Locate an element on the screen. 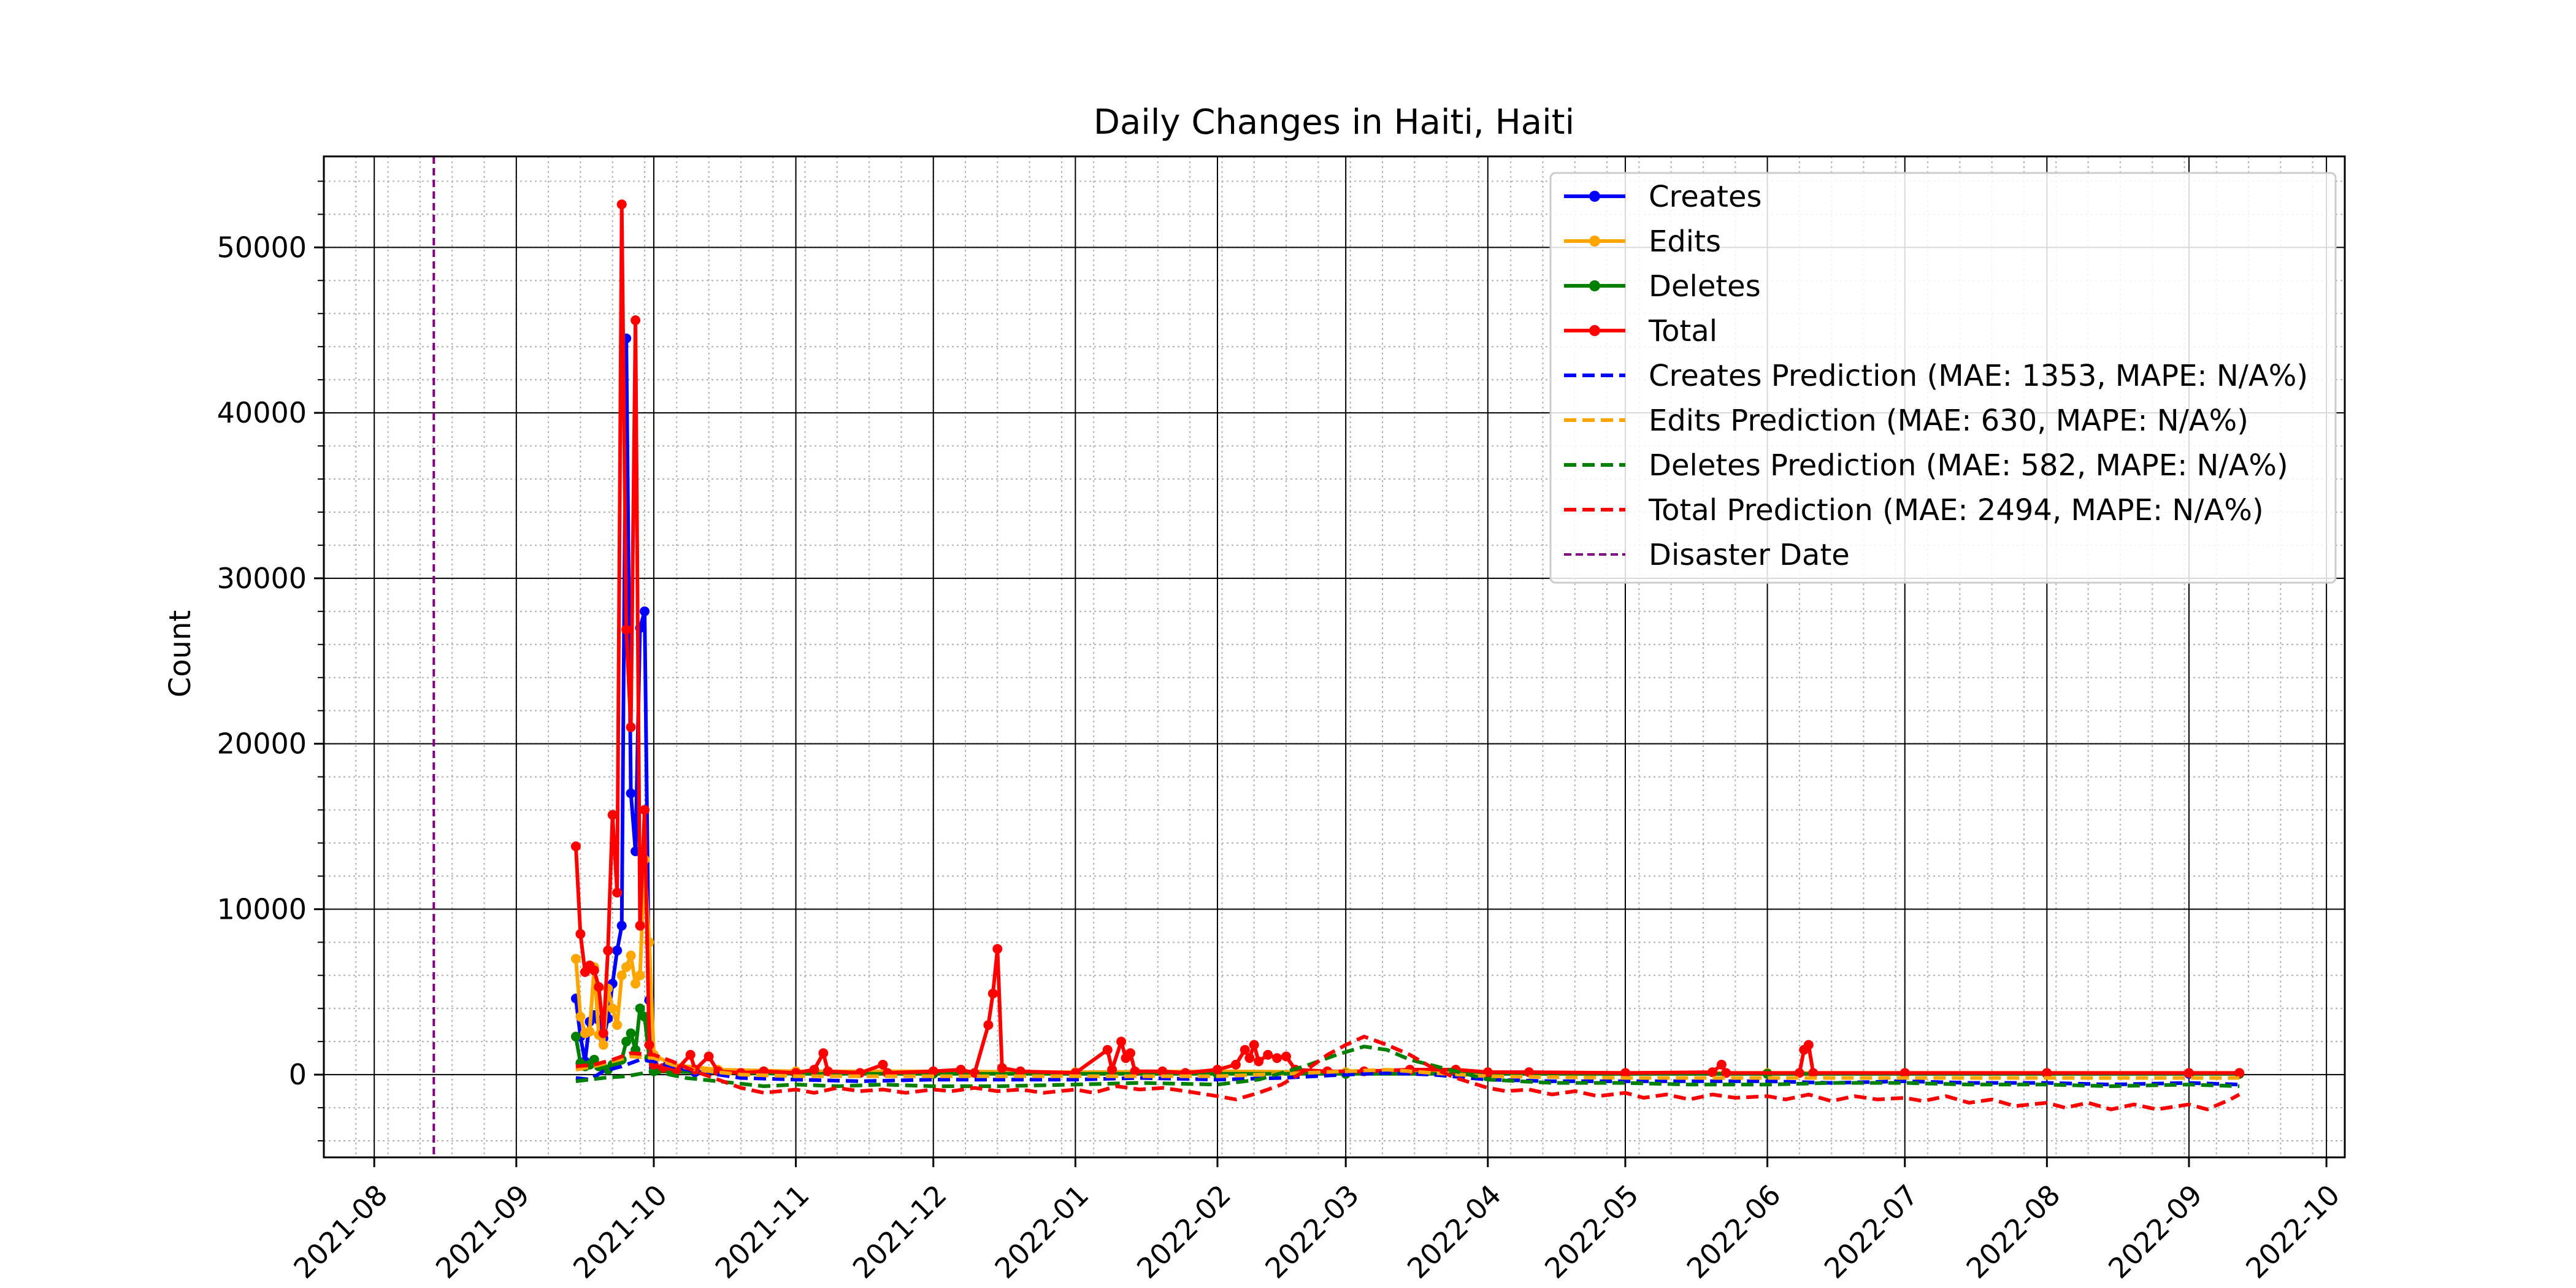 The image size is (2576, 1288). legend-label-edits-prediction: Edits Prediction (MAE: 630, MAPE: N/A%) is located at coordinates (1948, 421).